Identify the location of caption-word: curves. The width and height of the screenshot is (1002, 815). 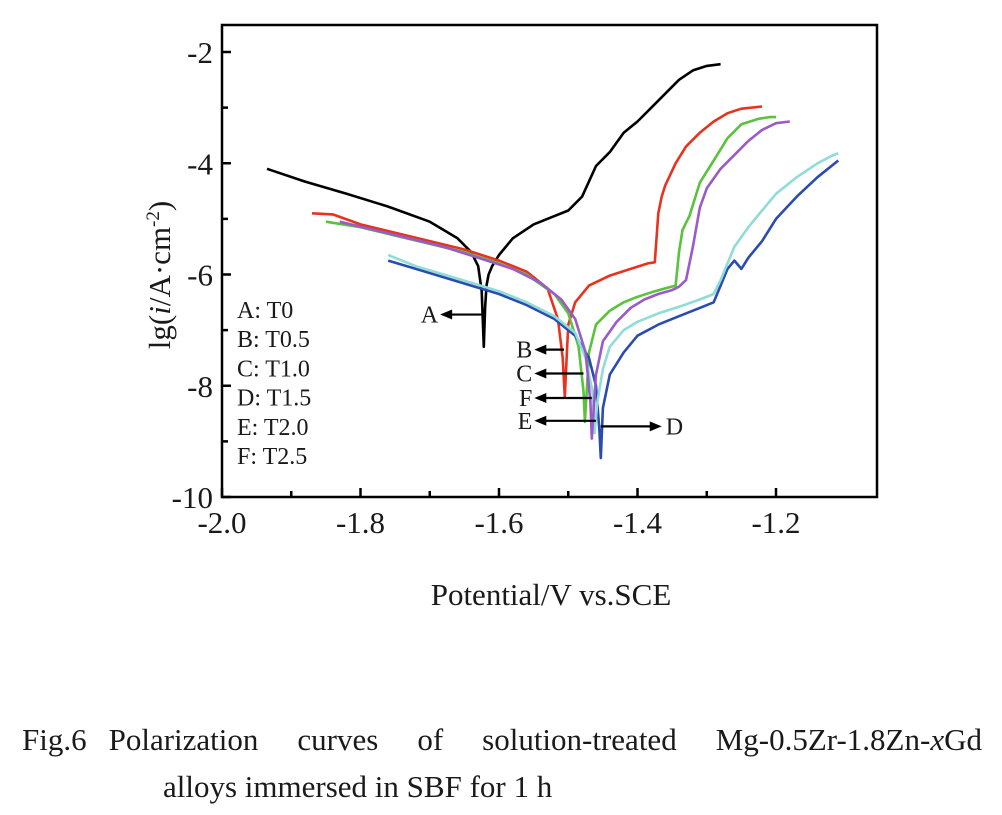
(338, 739).